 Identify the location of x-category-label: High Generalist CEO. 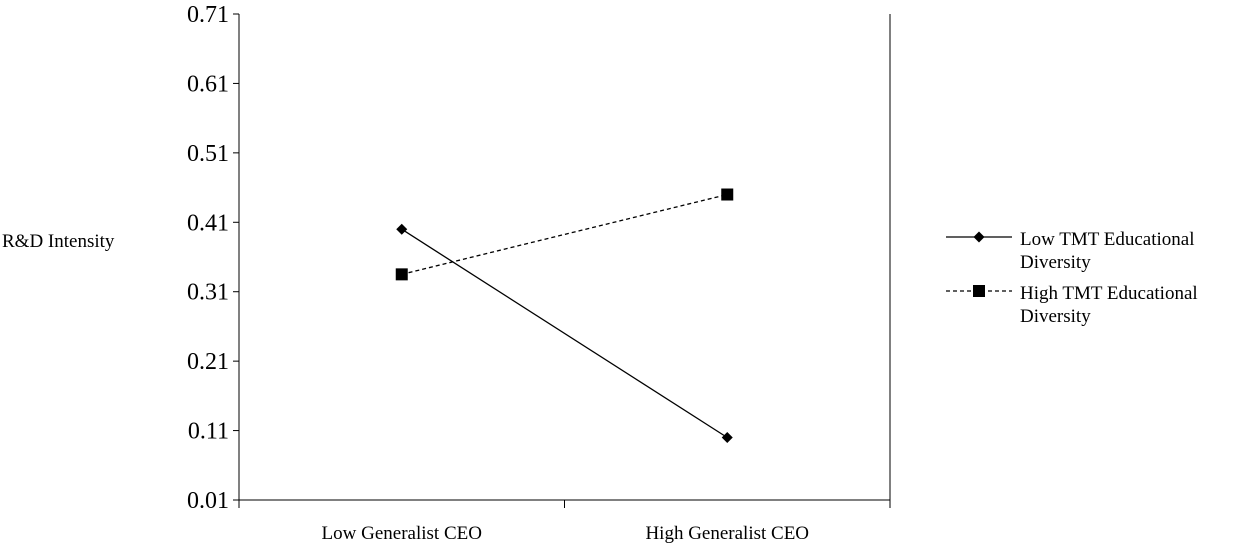
(727, 533).